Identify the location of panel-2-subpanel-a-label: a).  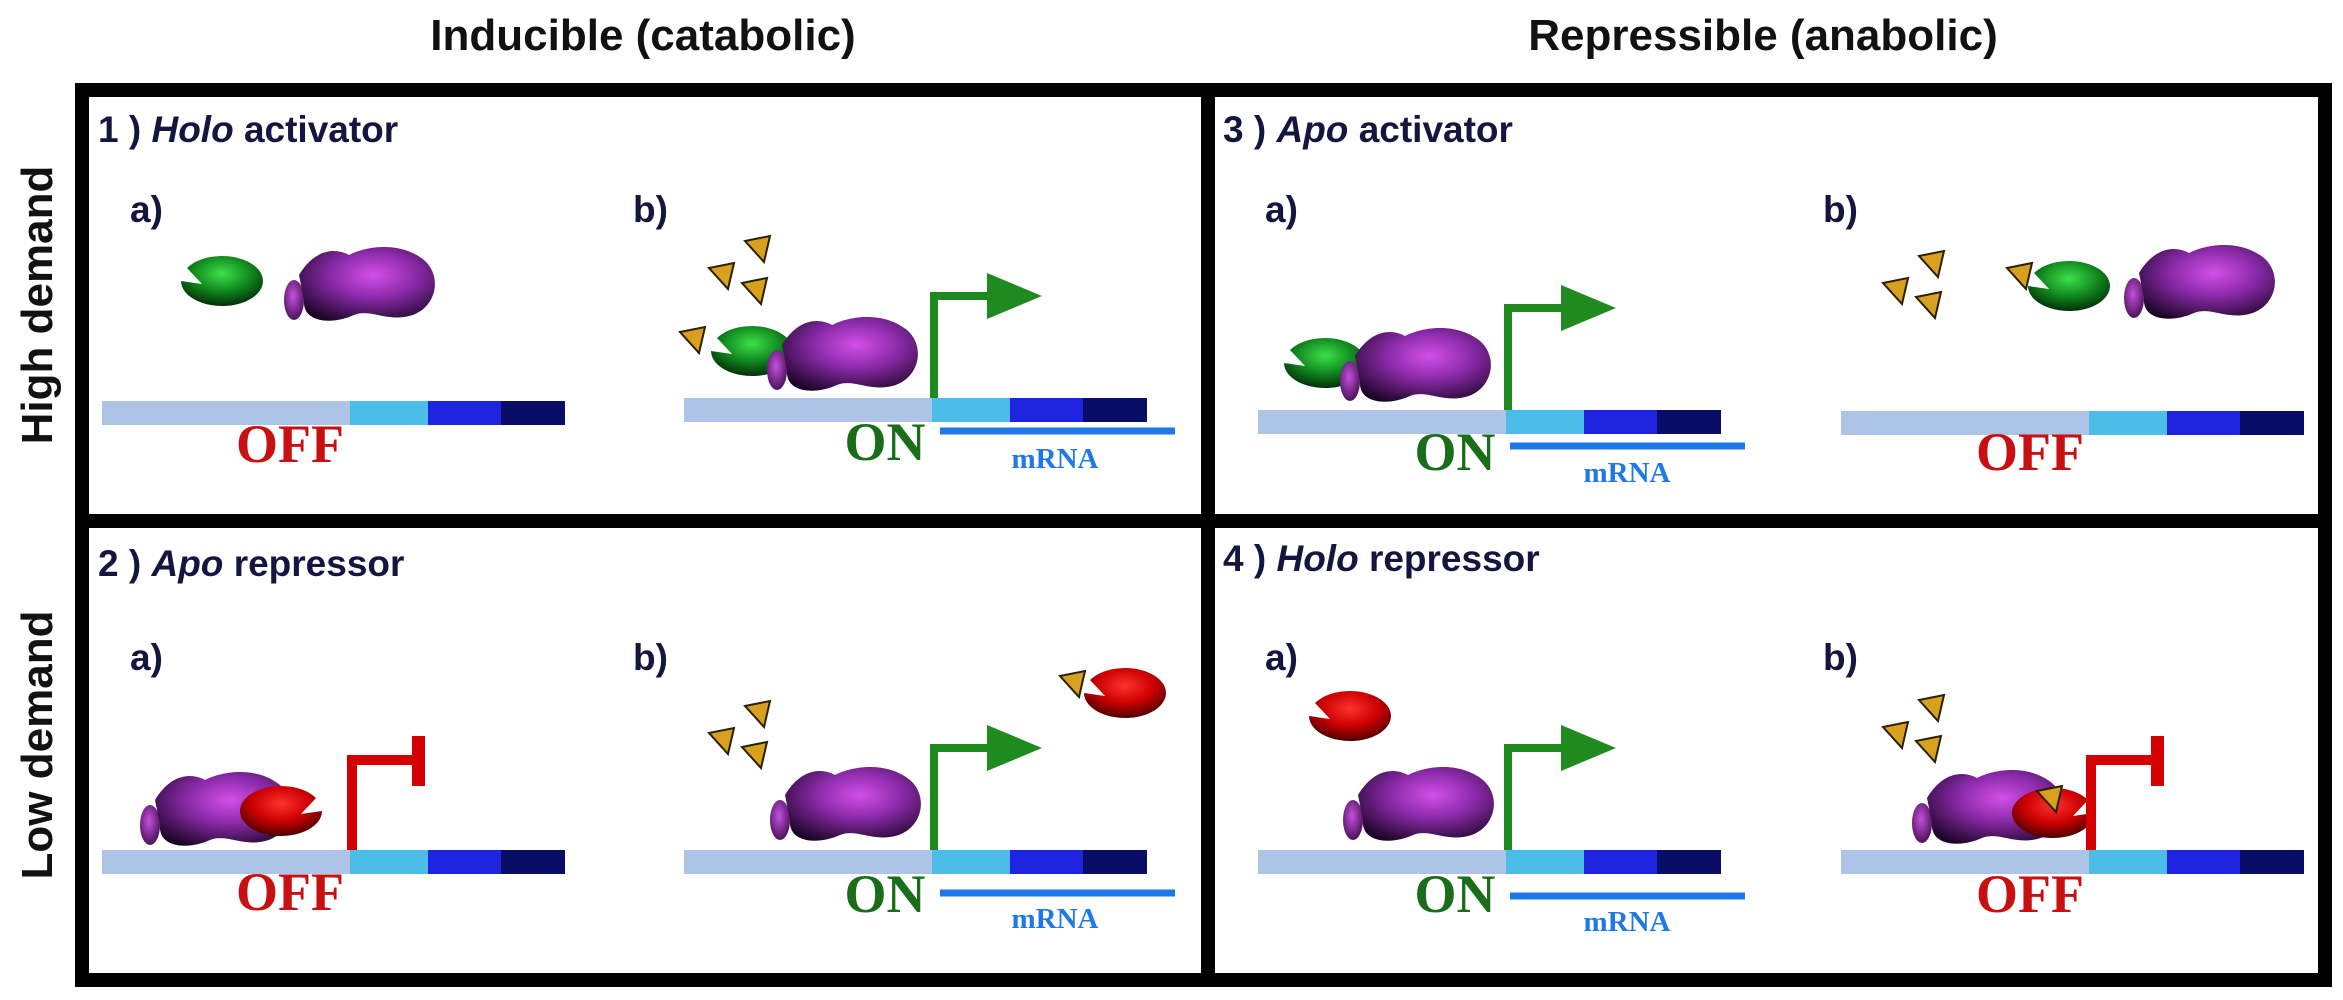
(146, 657).